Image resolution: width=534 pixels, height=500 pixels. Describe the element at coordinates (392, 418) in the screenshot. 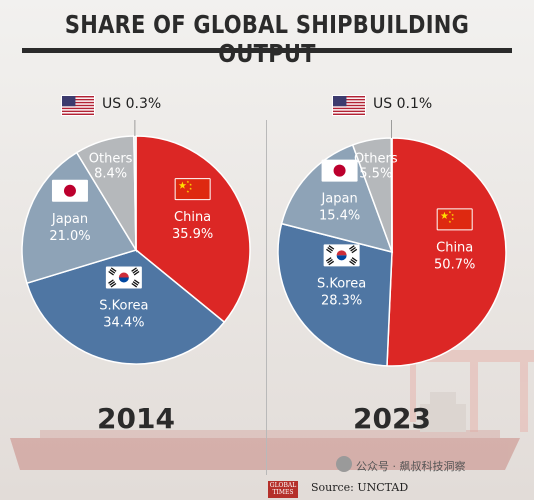

I see `year-label: 2023` at that location.